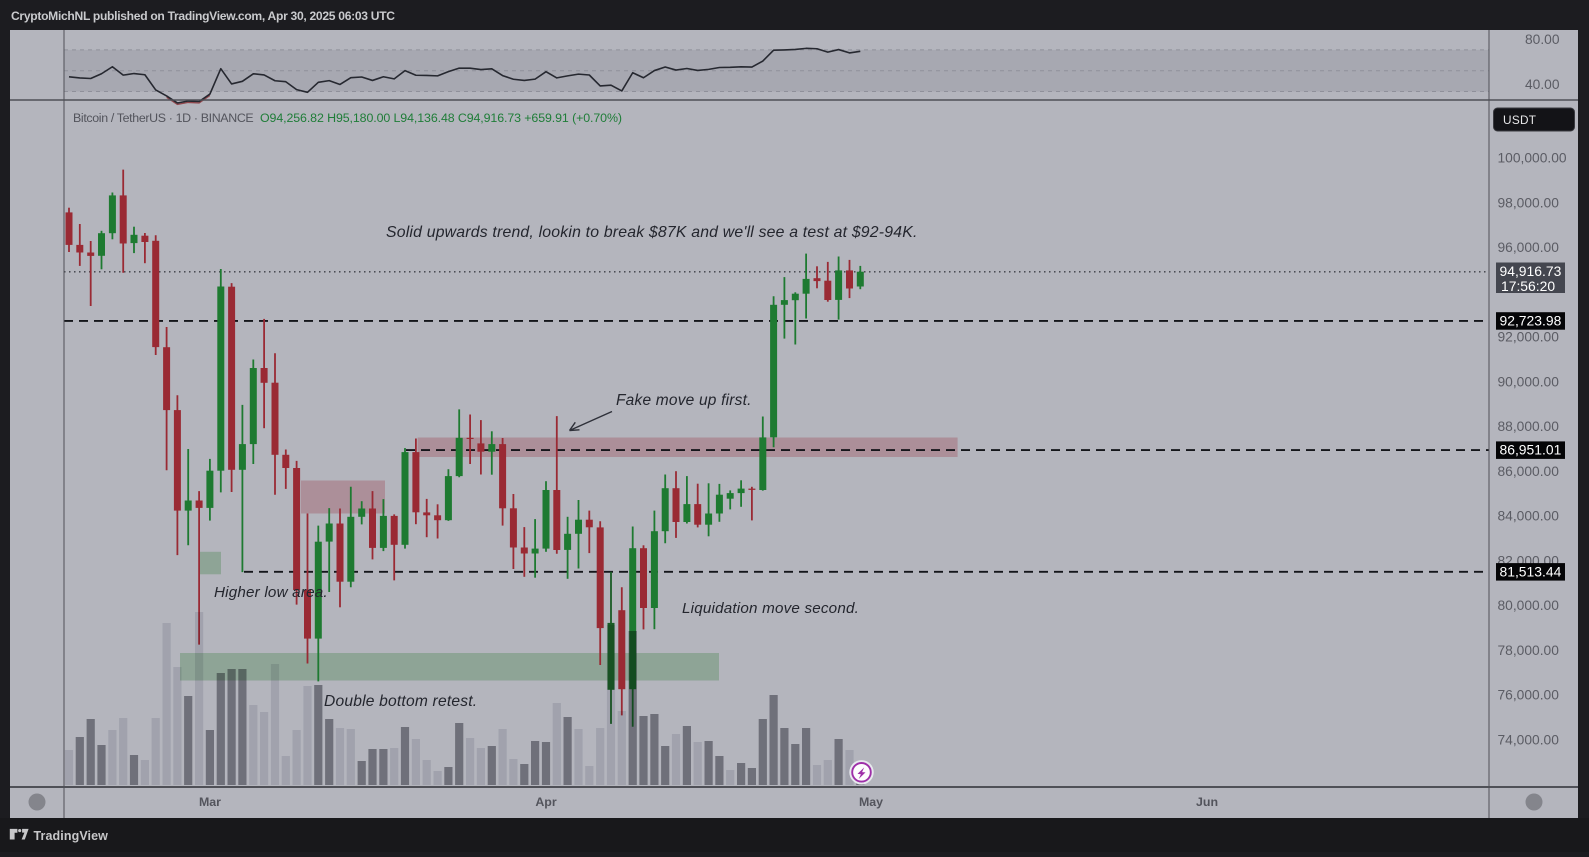 This screenshot has height=857, width=1589. What do you see at coordinates (400, 701) in the screenshot?
I see `svg-text: Double bottom retest.` at bounding box center [400, 701].